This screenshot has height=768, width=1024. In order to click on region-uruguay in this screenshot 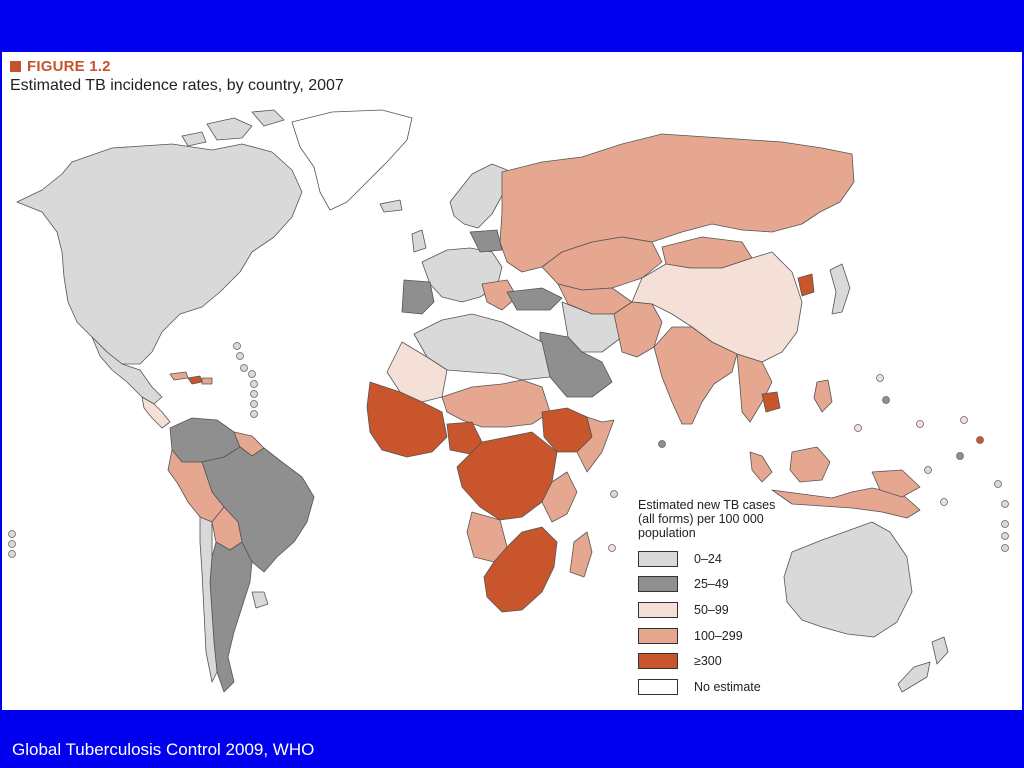, I will do `click(260, 600)`.